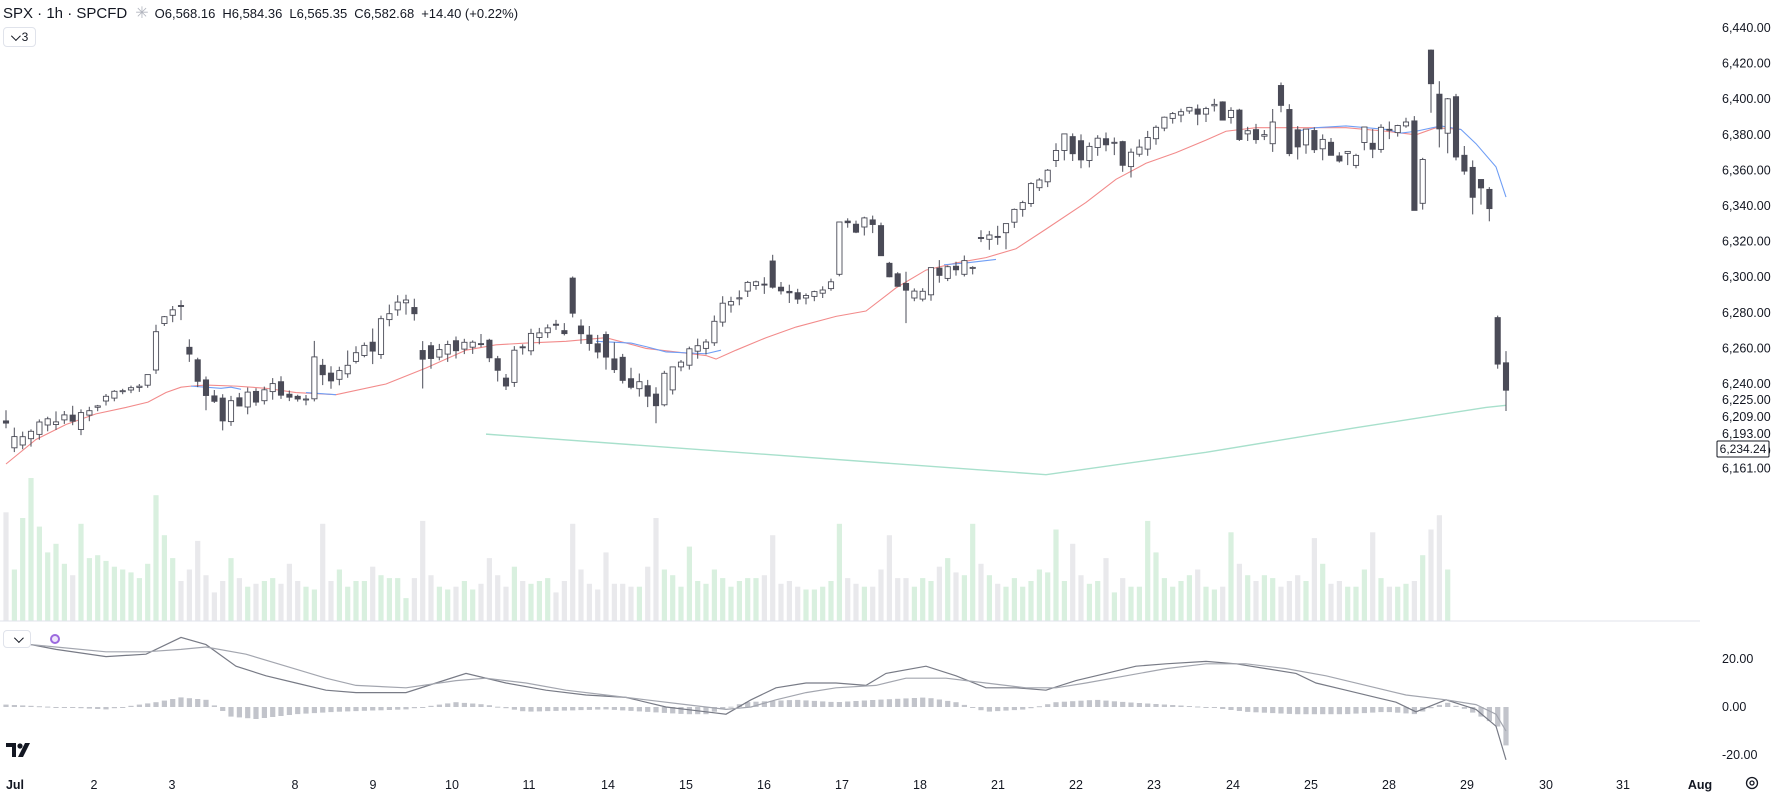 The width and height of the screenshot is (1781, 795). I want to click on tradingview-logo, so click(21, 750).